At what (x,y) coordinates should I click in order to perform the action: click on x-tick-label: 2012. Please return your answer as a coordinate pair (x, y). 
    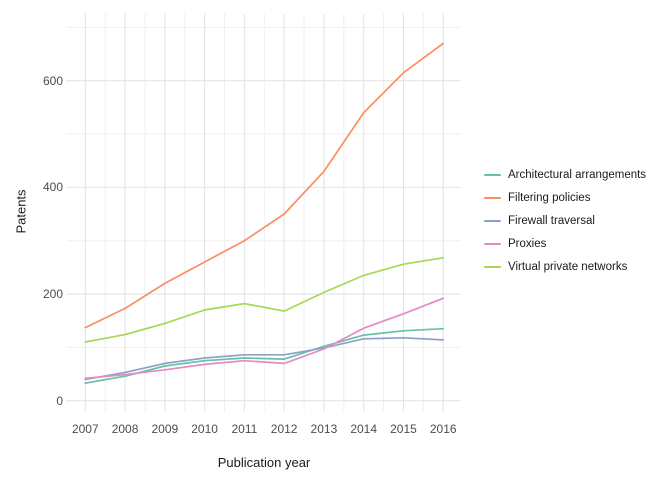
    Looking at the image, I should click on (284, 429).